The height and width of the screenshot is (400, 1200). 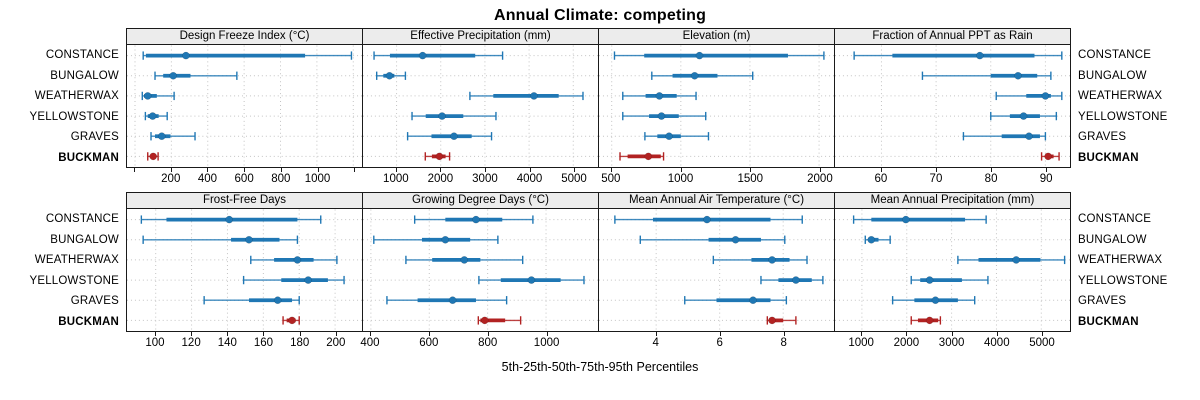 I want to click on figure-caption: 5th-25th-50th-75th-95th Percentiles, so click(x=600, y=367).